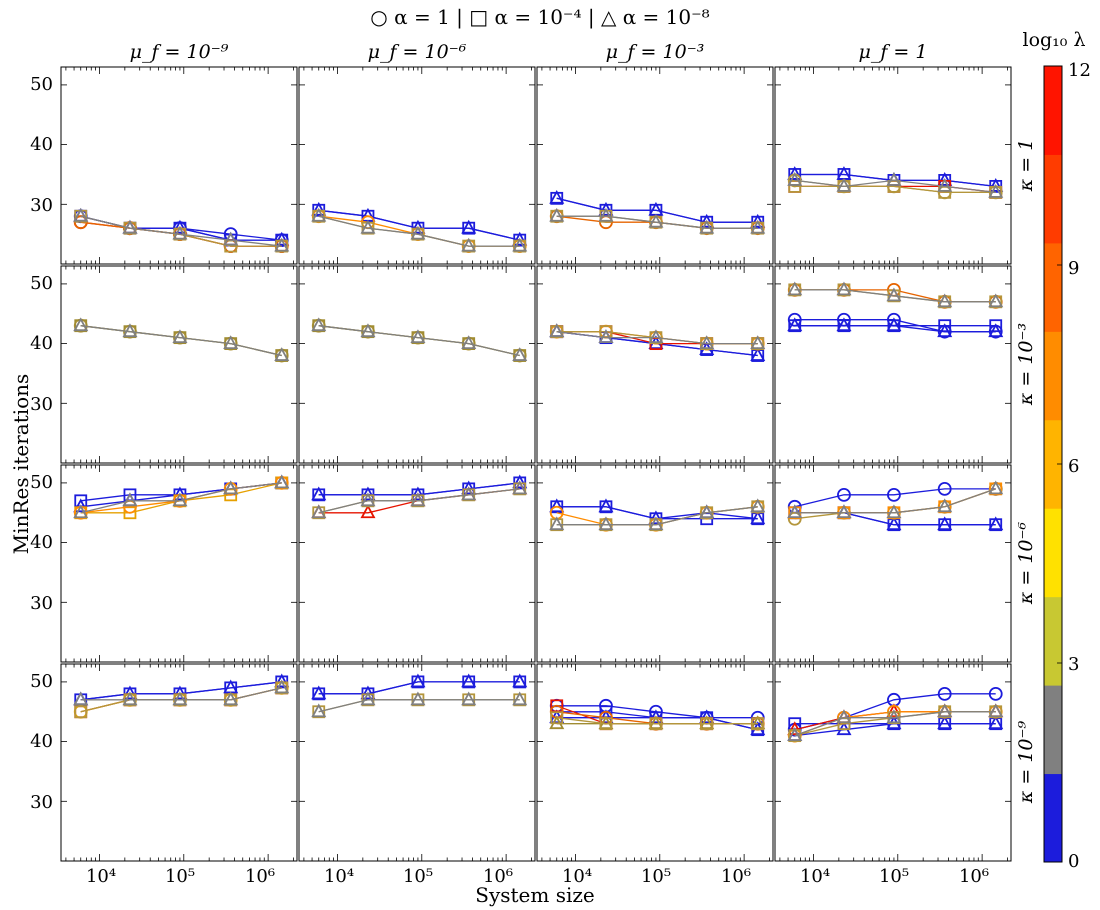 The width and height of the screenshot is (1100, 910). I want to click on row-title-2: κ = 10⁻³, so click(1026, 364).